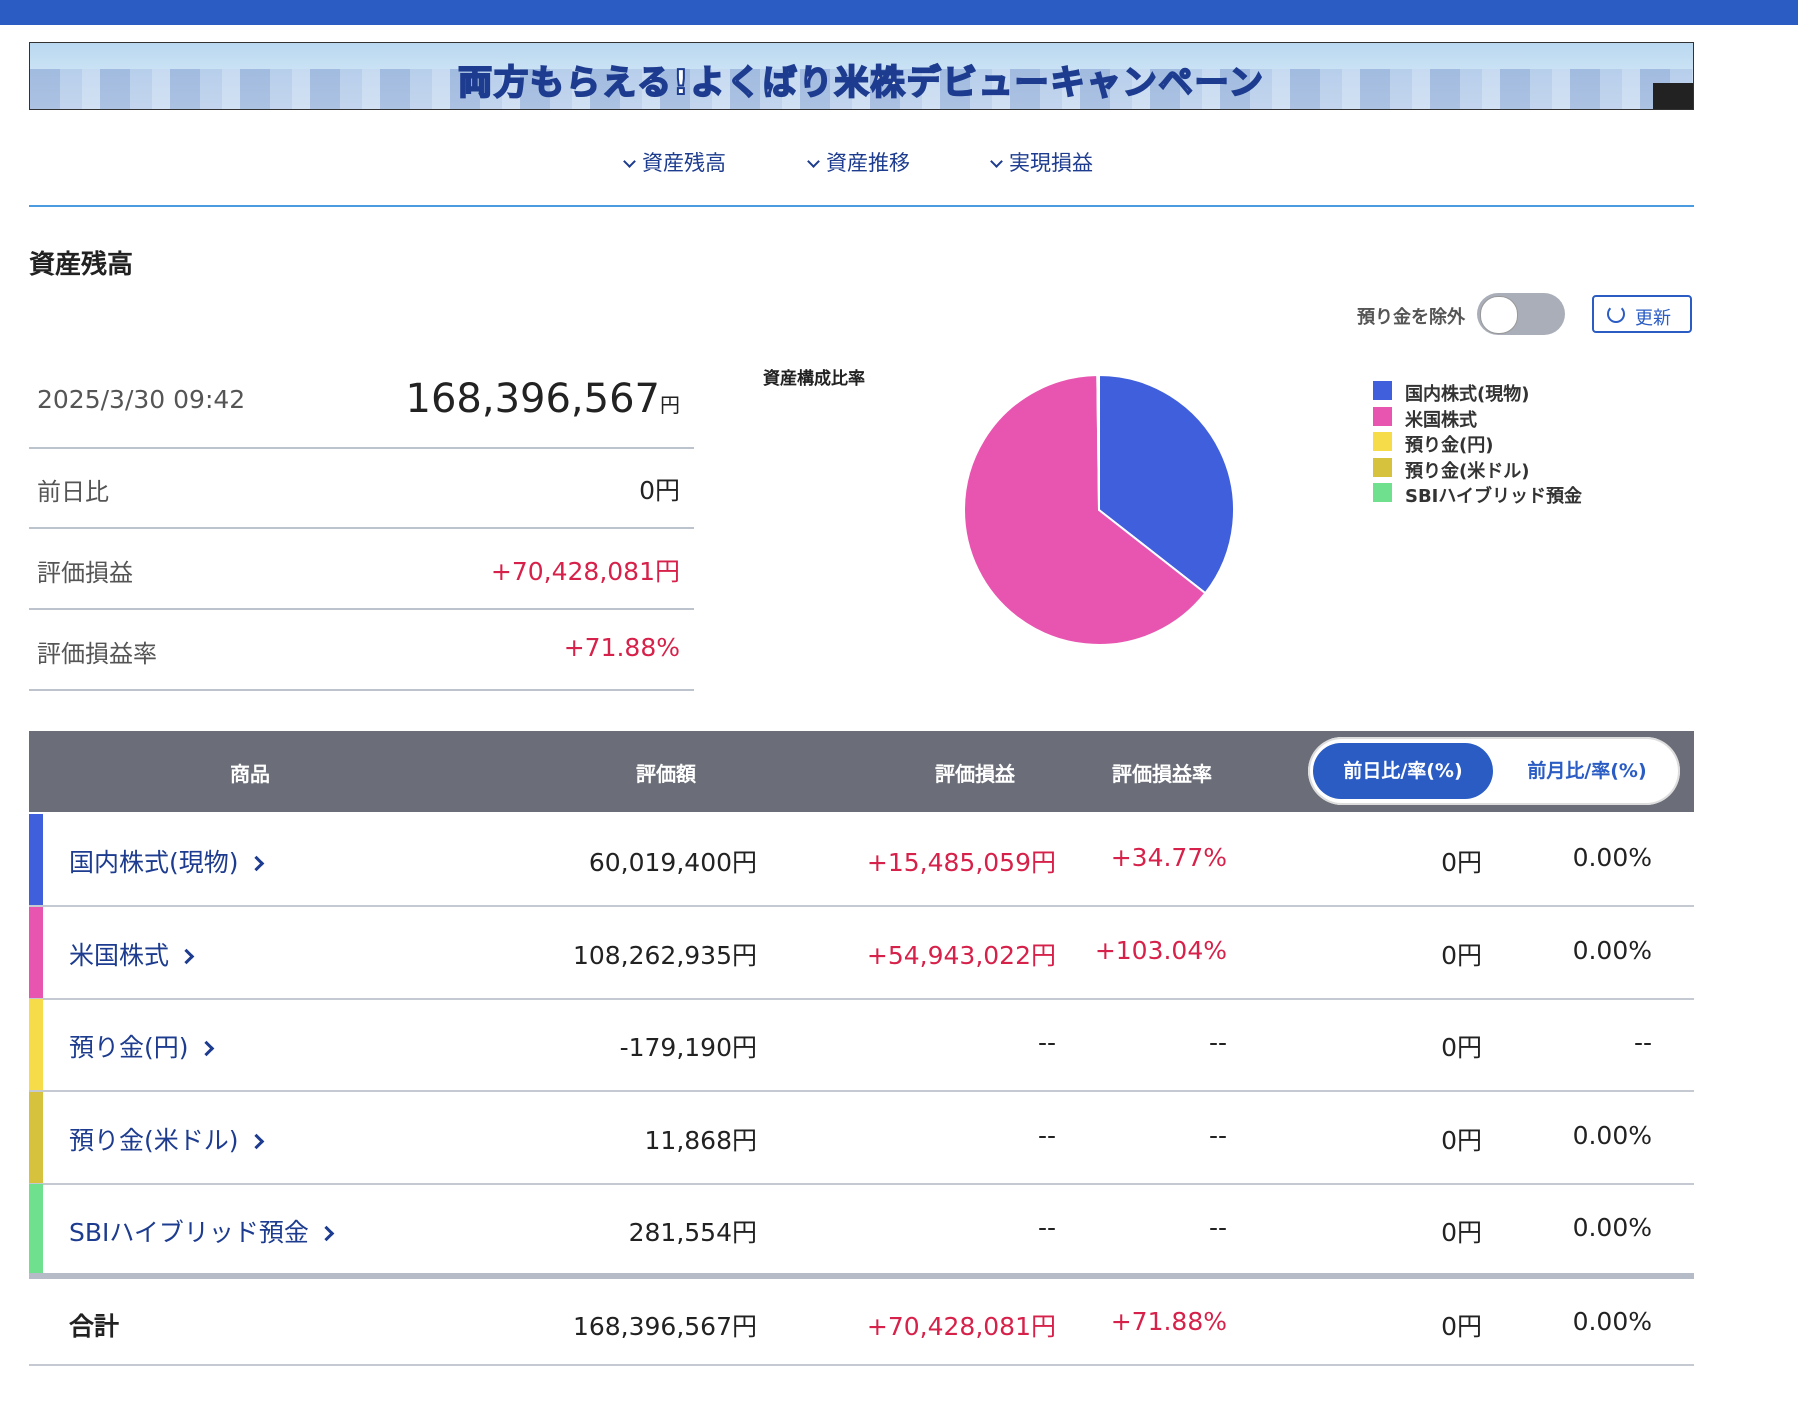 This screenshot has height=1414, width=1798. What do you see at coordinates (700, 1140) in the screenshot?
I see `row-cell: 11,868円` at bounding box center [700, 1140].